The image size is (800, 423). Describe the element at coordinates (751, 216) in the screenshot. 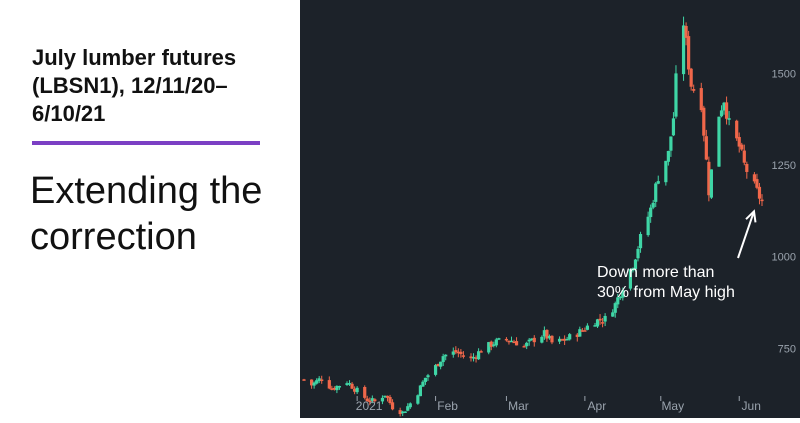

I see `annotation-arrowhead` at that location.